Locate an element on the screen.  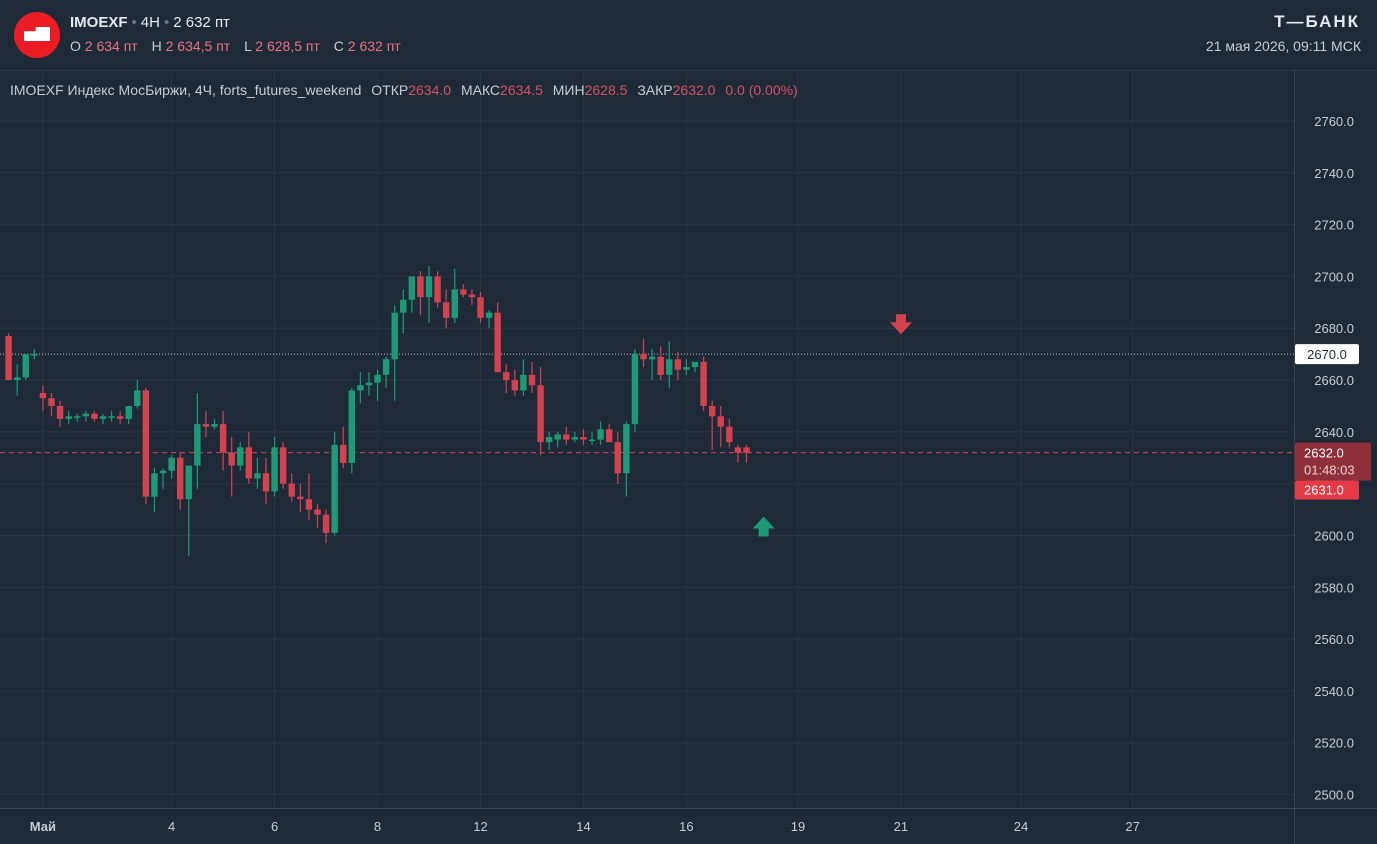
x-tick-label: 16 is located at coordinates (686, 826).